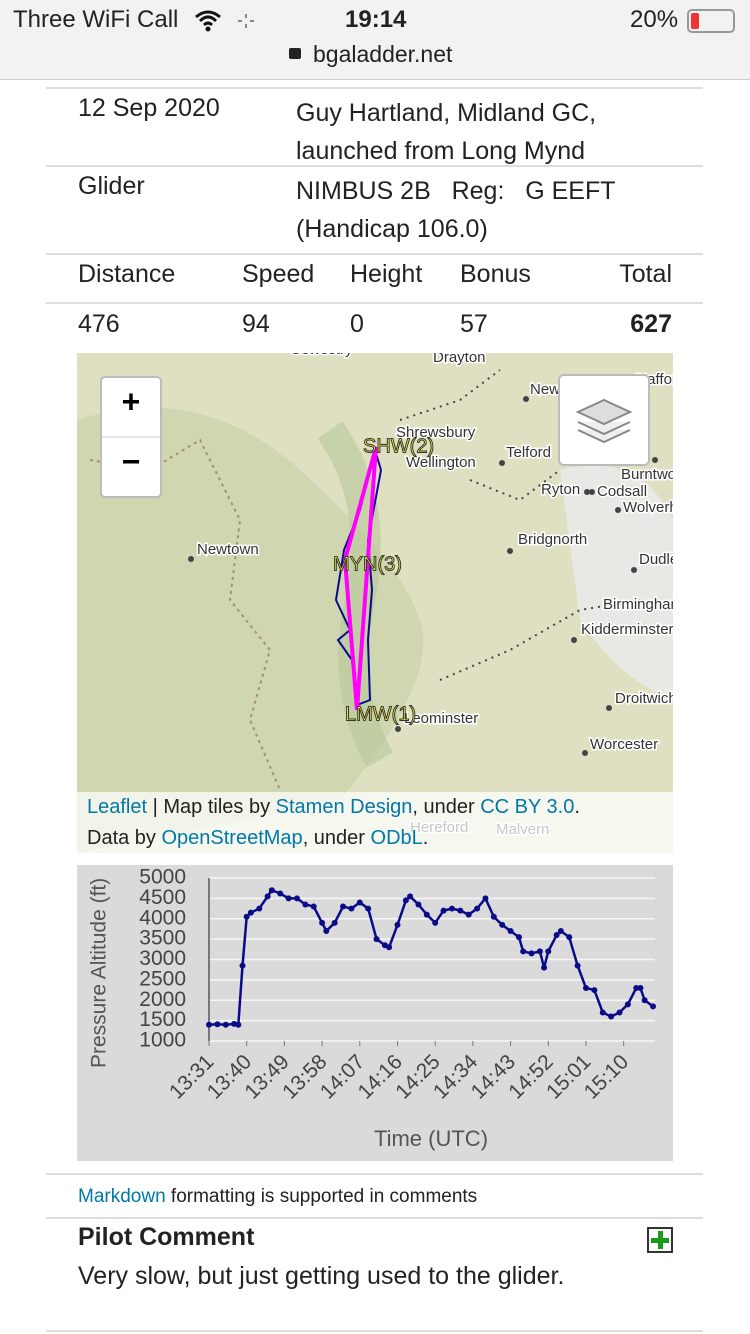 This screenshot has height=1334, width=750. What do you see at coordinates (162, 978) in the screenshot?
I see `y-tick-label: 2500` at bounding box center [162, 978].